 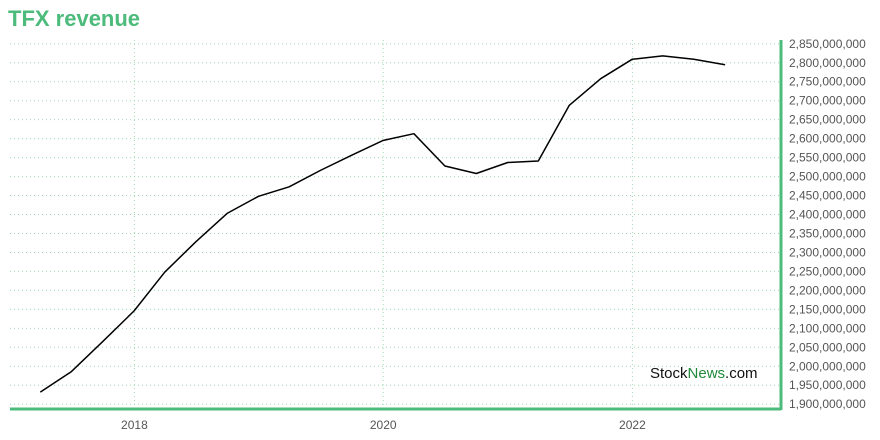 I want to click on chart-title: TFX revenue, so click(x=74, y=18).